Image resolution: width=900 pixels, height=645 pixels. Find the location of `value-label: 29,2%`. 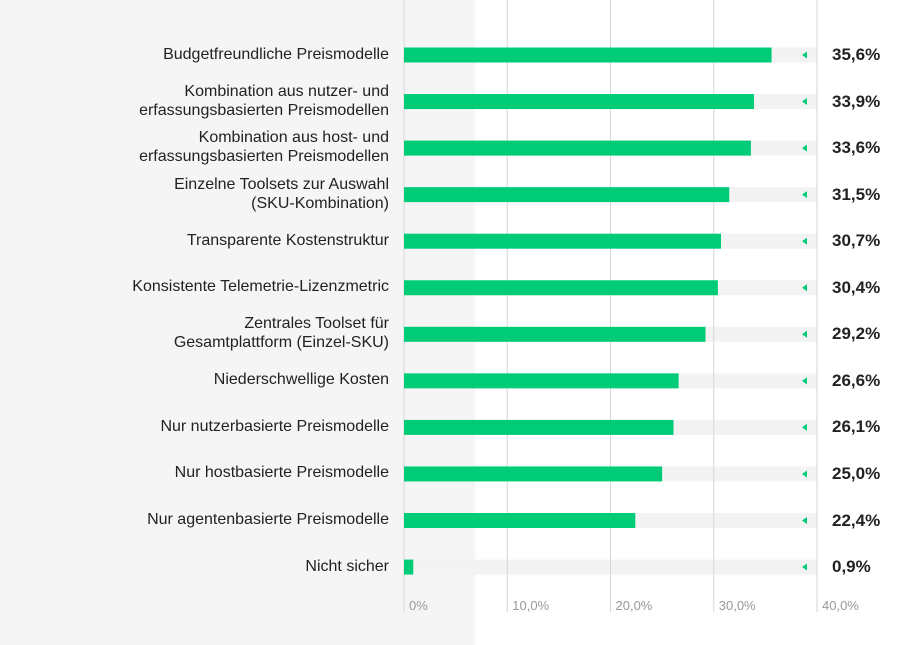

value-label: 29,2% is located at coordinates (856, 334).